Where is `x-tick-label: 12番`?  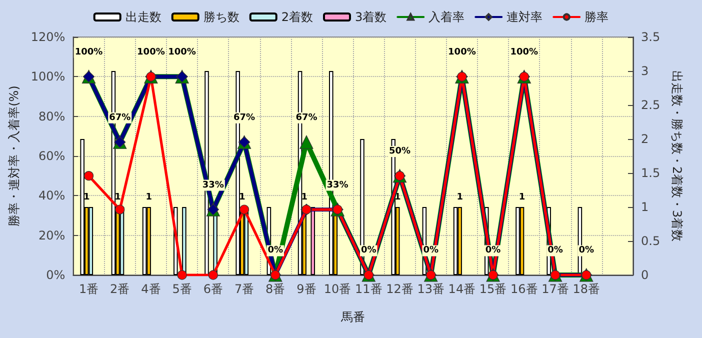
x-tick-label: 12番 is located at coordinates (400, 289).